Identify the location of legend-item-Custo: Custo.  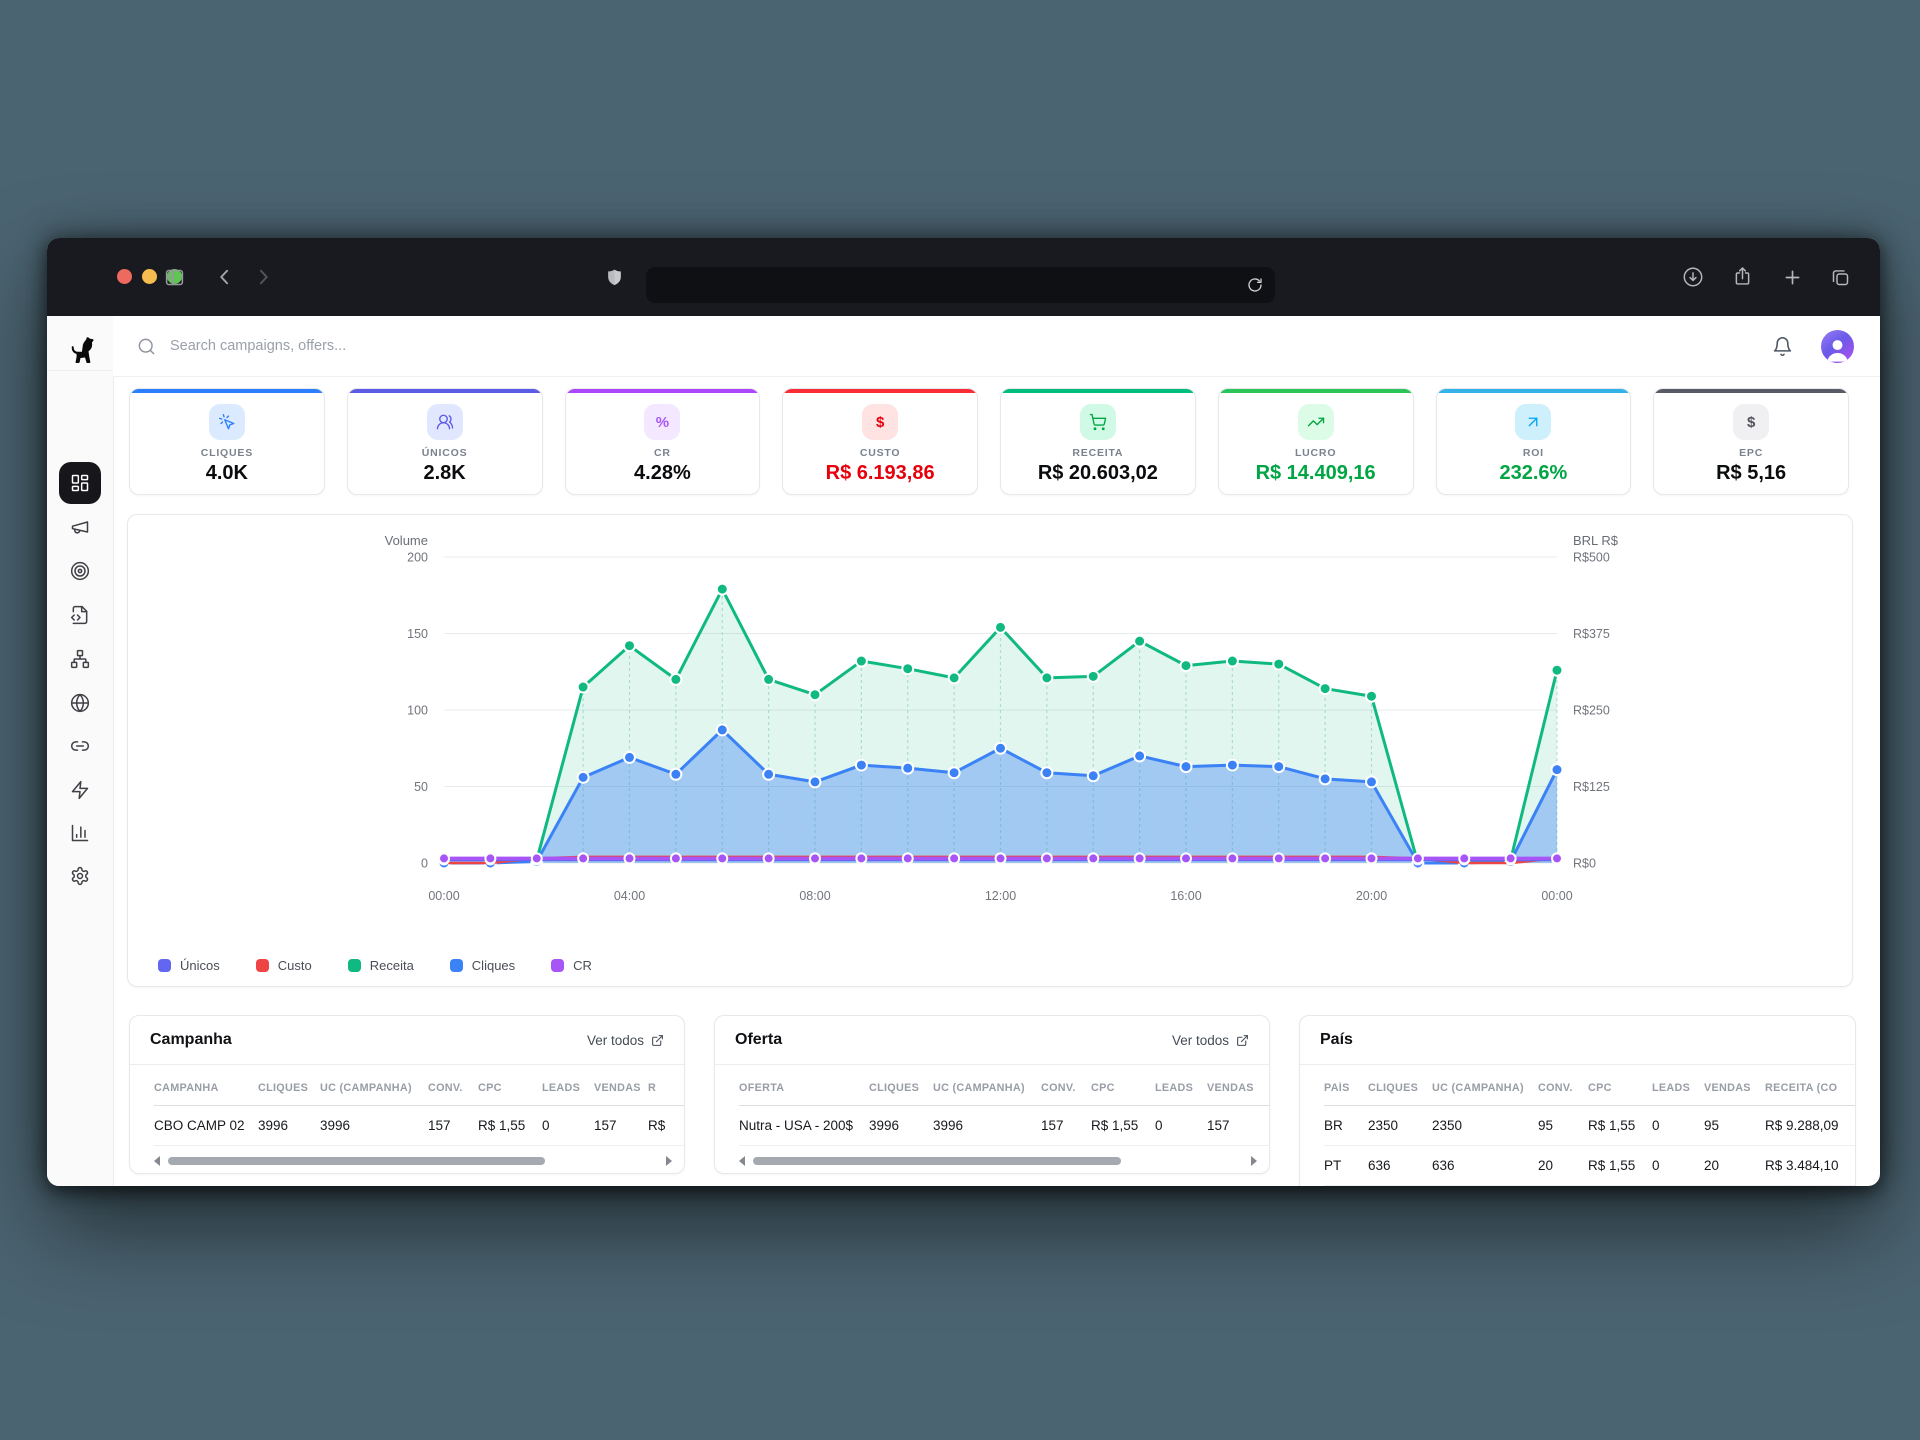
(283, 965).